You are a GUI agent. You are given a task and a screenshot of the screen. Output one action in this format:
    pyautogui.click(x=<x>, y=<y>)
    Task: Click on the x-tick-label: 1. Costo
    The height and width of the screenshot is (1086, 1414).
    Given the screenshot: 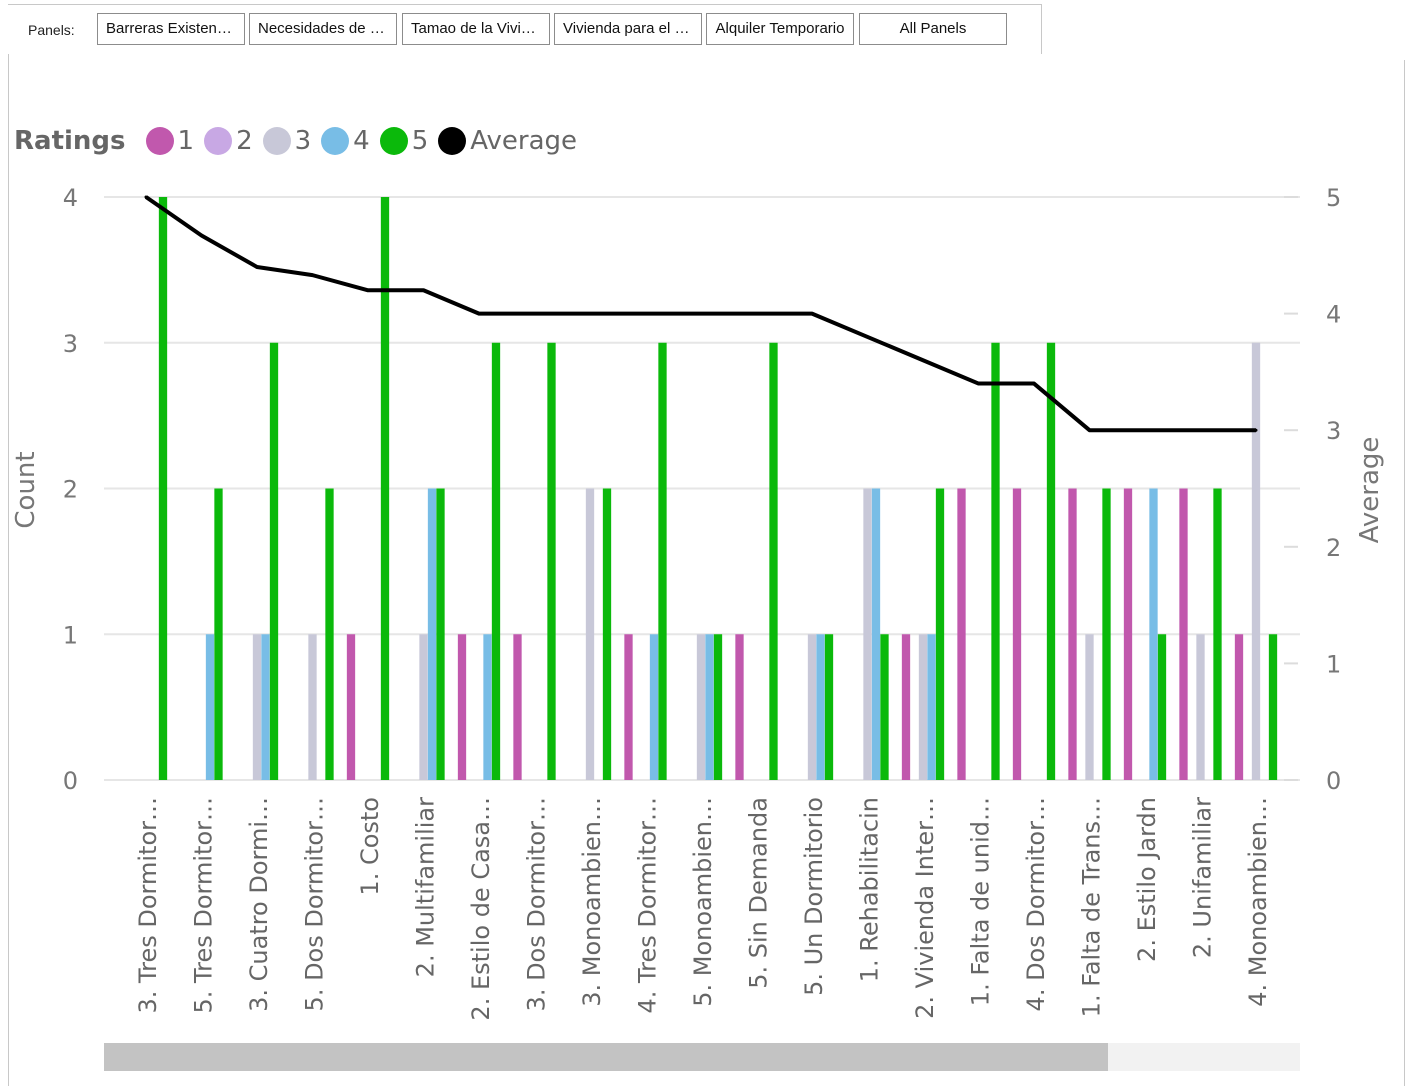 What is the action you would take?
    pyautogui.click(x=370, y=846)
    